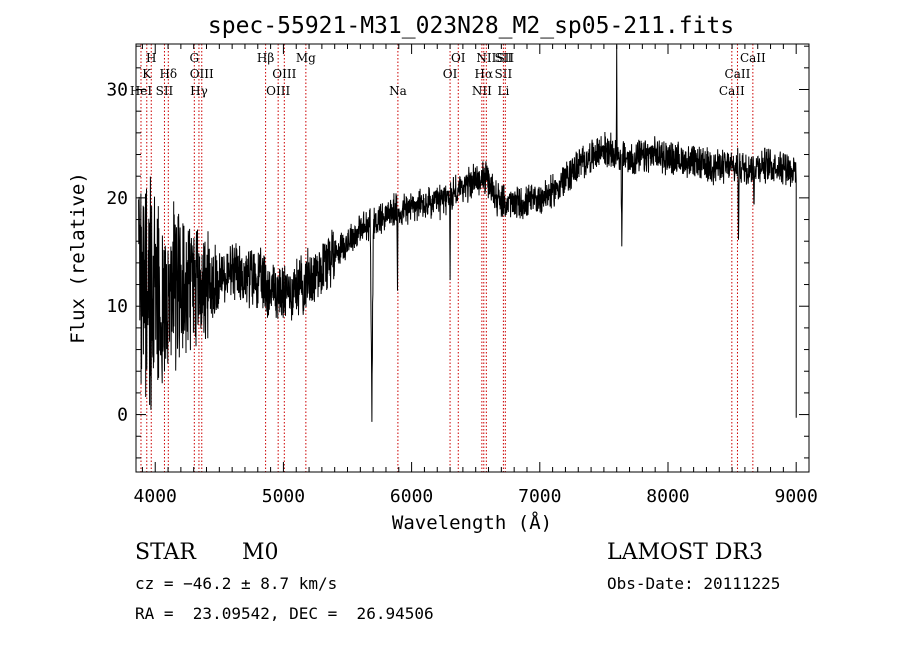 The height and width of the screenshot is (649, 900). Describe the element at coordinates (471, 26) in the screenshot. I see `chart-title: spec-55921-M31_023N28_M2_sp05-211.fits` at that location.